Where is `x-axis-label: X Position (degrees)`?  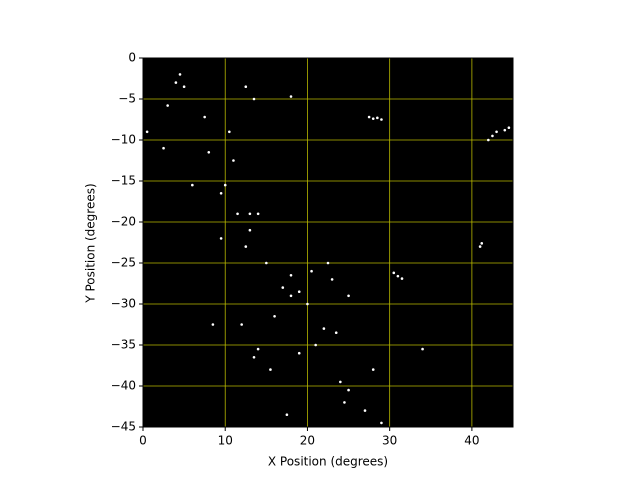
x-axis-label: X Position (degrees) is located at coordinates (328, 462).